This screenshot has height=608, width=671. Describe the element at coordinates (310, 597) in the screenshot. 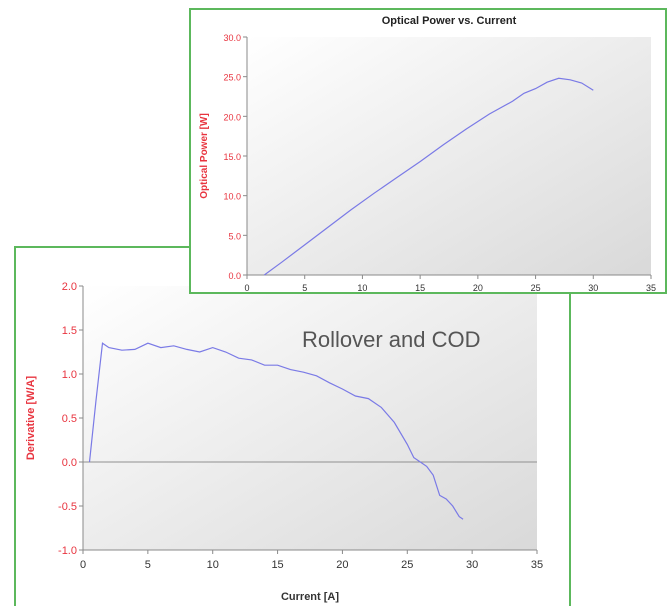

I see `x-axis-label: Current [A]` at that location.